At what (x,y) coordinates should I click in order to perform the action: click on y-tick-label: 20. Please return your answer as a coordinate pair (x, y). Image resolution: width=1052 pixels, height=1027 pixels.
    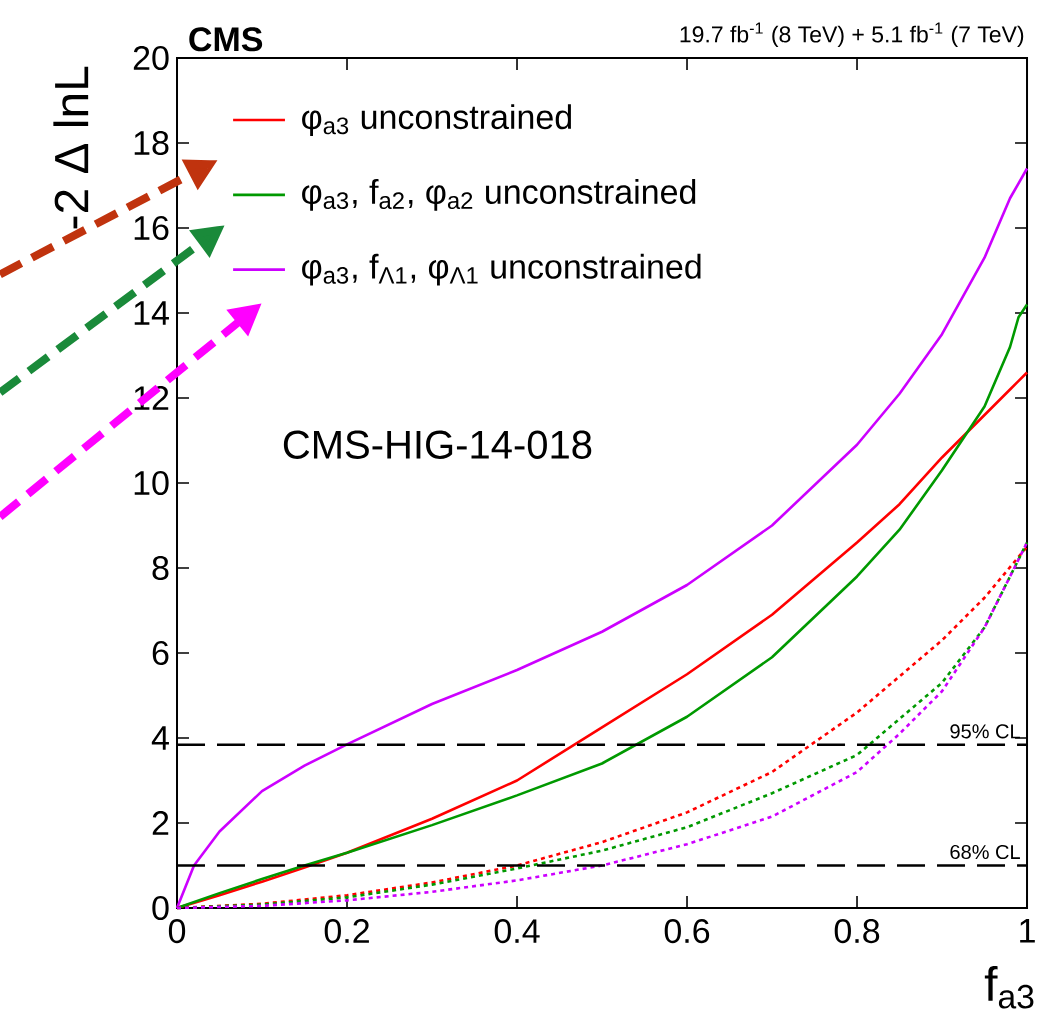
    Looking at the image, I should click on (151, 58).